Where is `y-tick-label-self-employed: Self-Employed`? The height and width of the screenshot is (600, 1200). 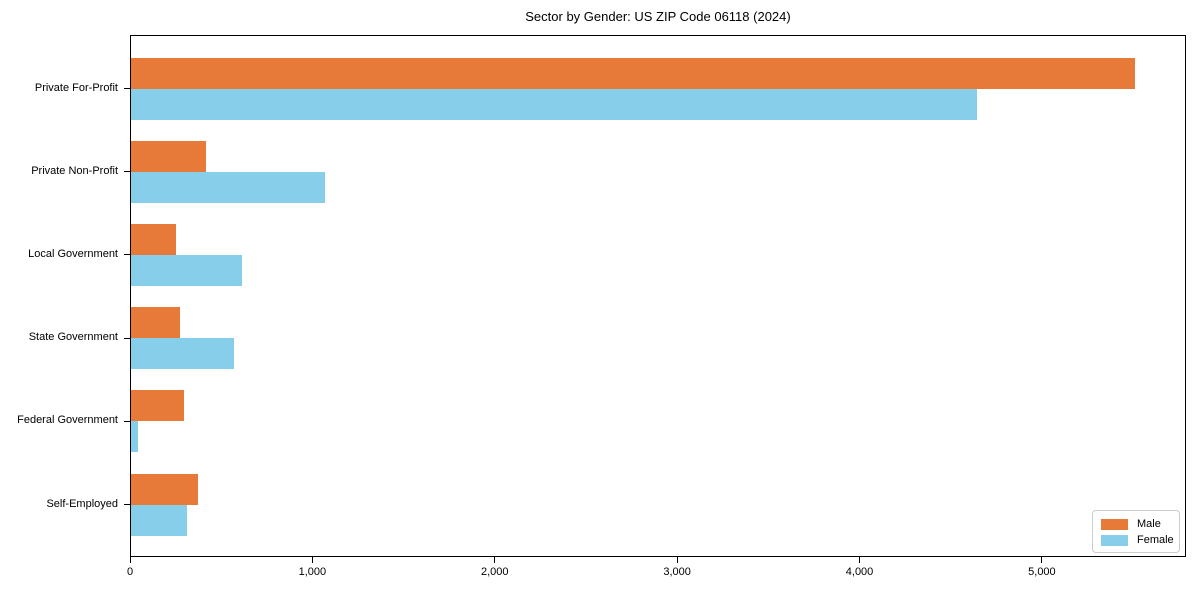 y-tick-label-self-employed: Self-Employed is located at coordinates (82, 503).